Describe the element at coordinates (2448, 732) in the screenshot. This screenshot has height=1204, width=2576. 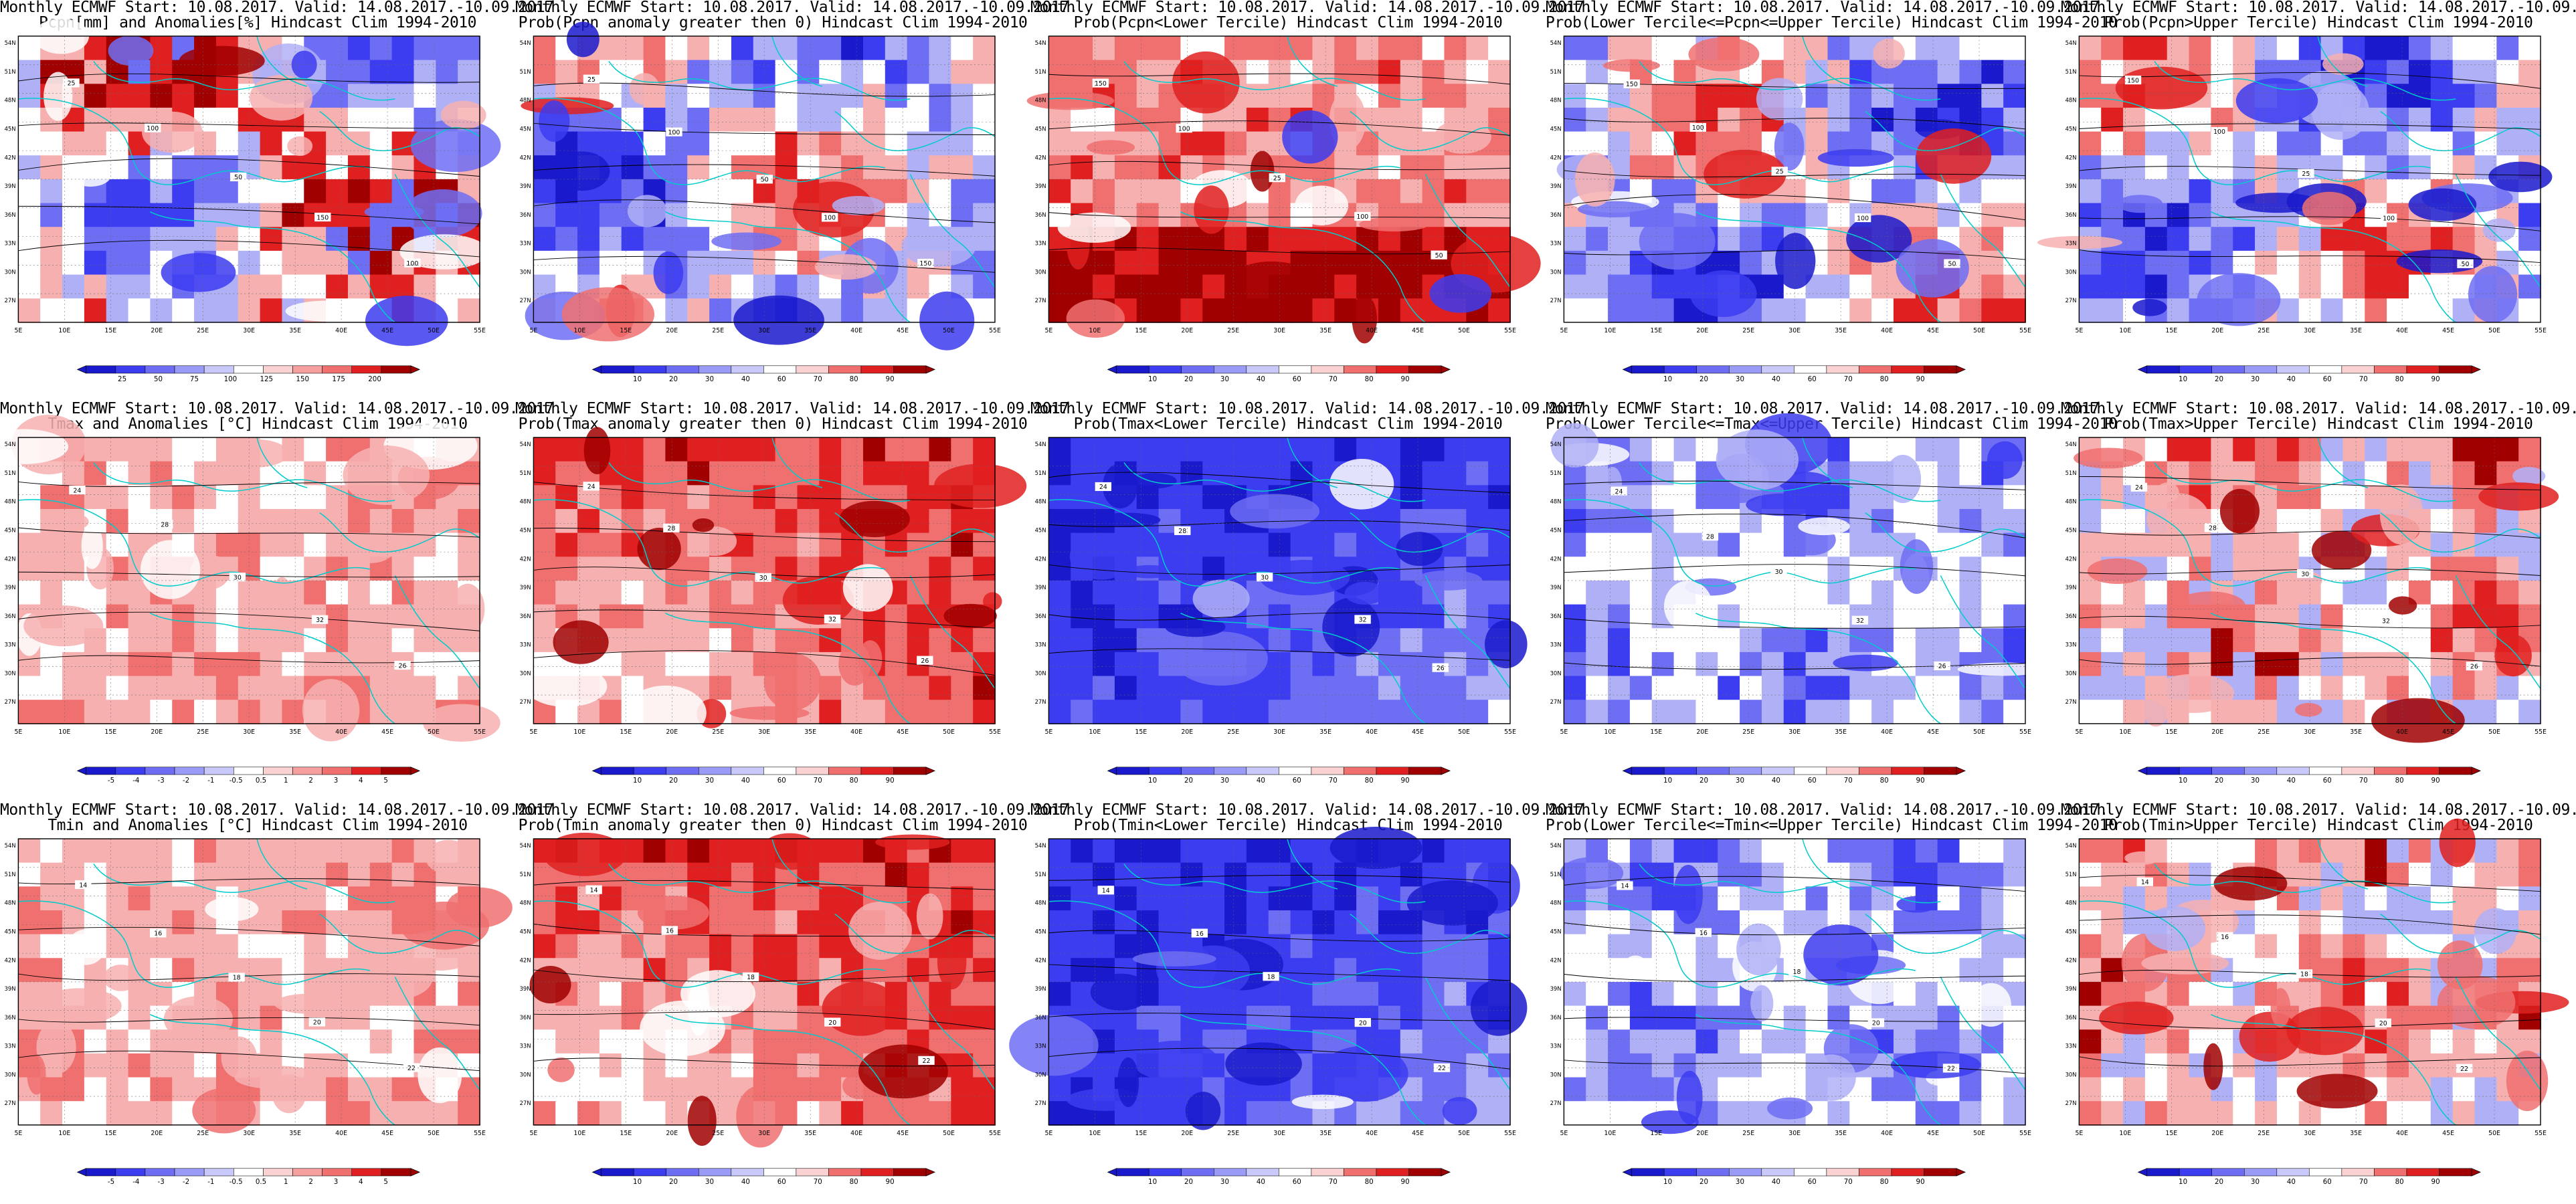
I see `lon-tick-label: 45E` at that location.